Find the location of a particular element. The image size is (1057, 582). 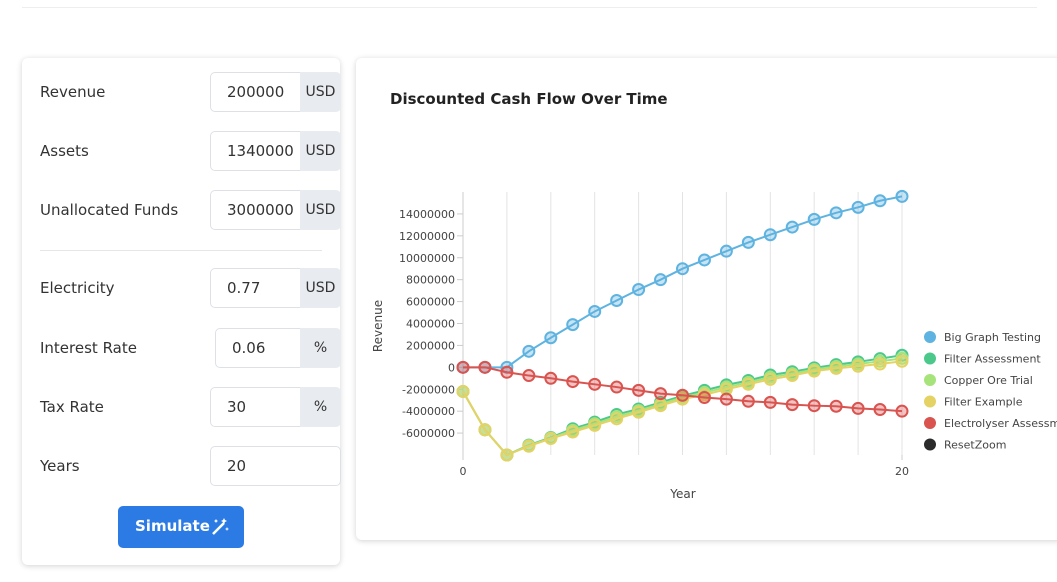

y-tick-label: -2000000 is located at coordinates (428, 389).